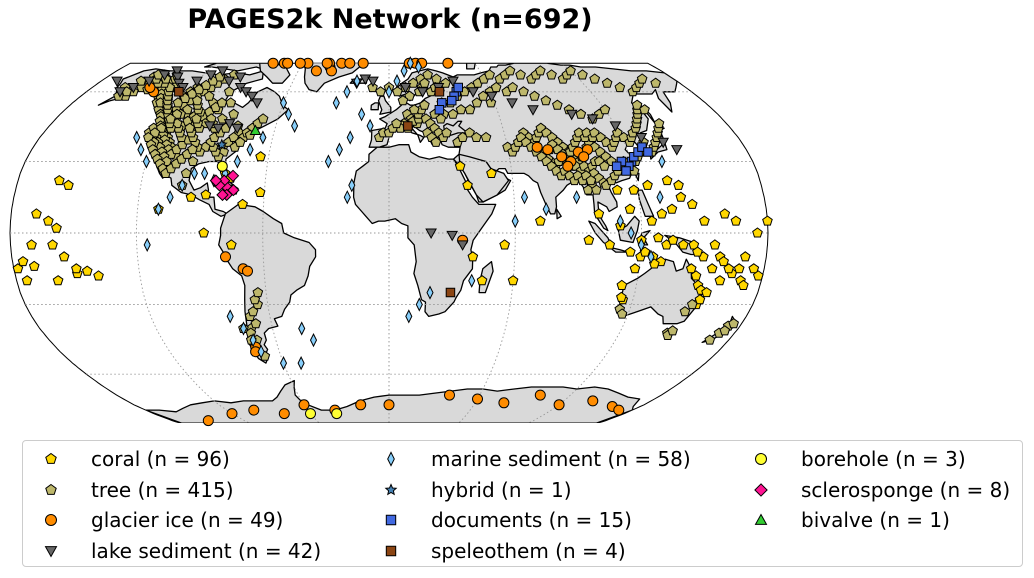 The width and height of the screenshot is (1034, 578). I want to click on tree-legend-marker, so click(51, 489).